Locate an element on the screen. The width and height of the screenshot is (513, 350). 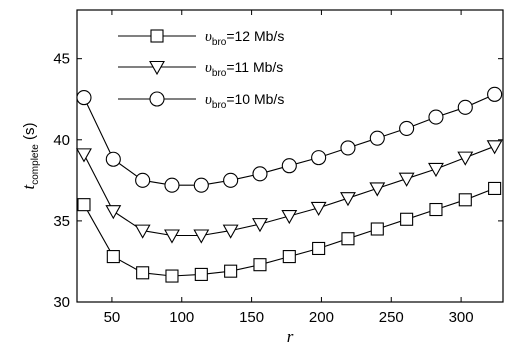
x-tick-label: 50 is located at coordinates (112, 317).